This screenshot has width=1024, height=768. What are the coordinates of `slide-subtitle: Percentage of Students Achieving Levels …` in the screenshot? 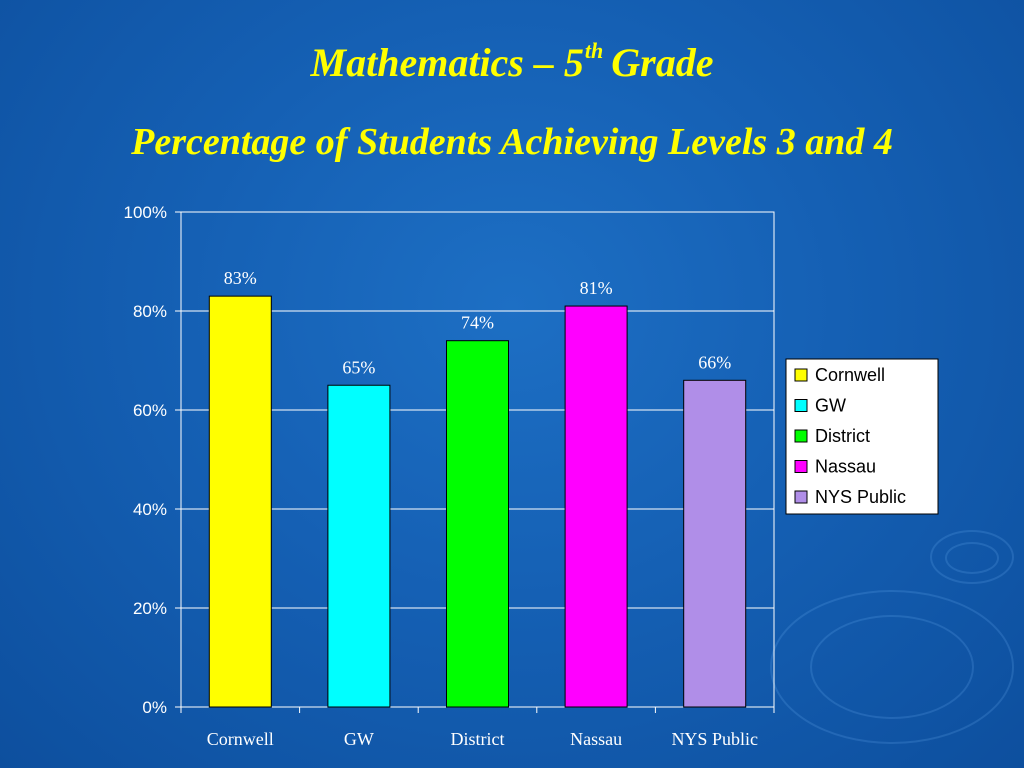 It's located at (512, 142).